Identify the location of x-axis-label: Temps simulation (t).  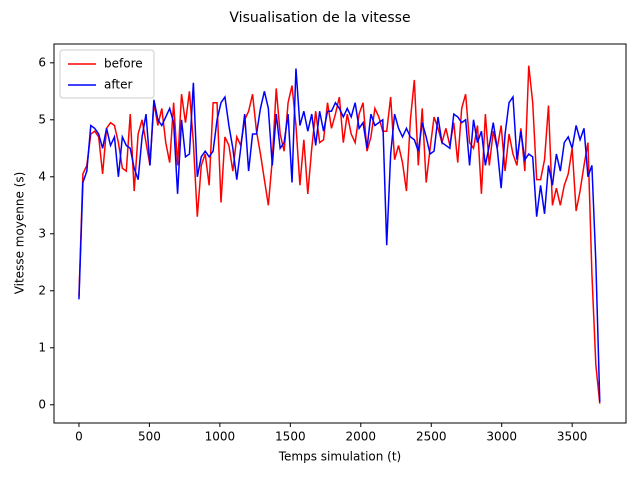
(339, 457).